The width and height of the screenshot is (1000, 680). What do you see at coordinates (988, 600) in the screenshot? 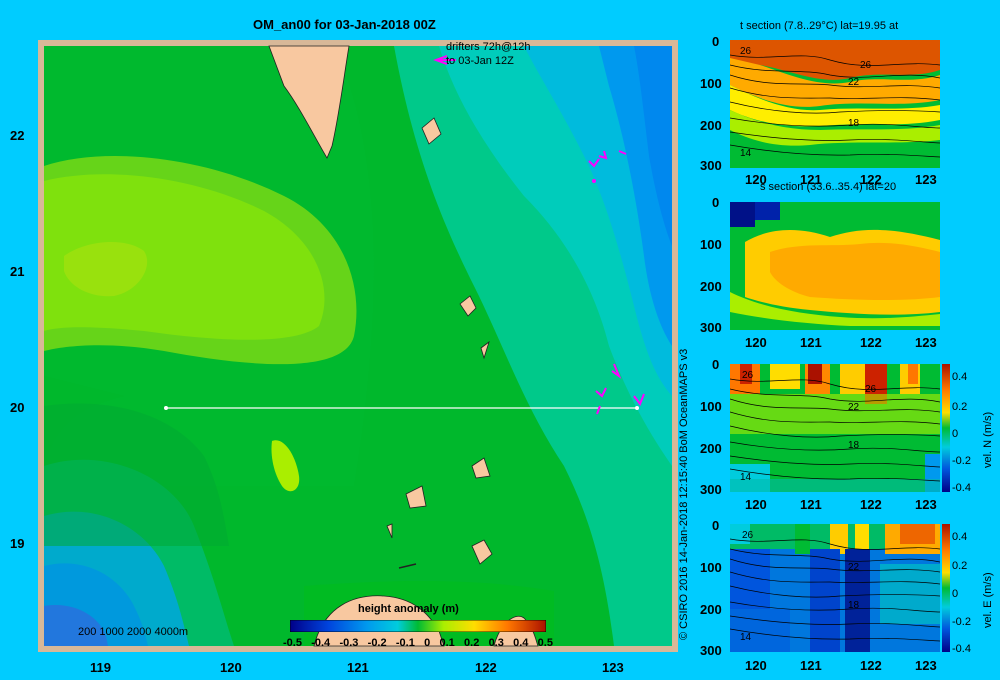
I see `colorbar-label: vel. E (m/s)` at bounding box center [988, 600].